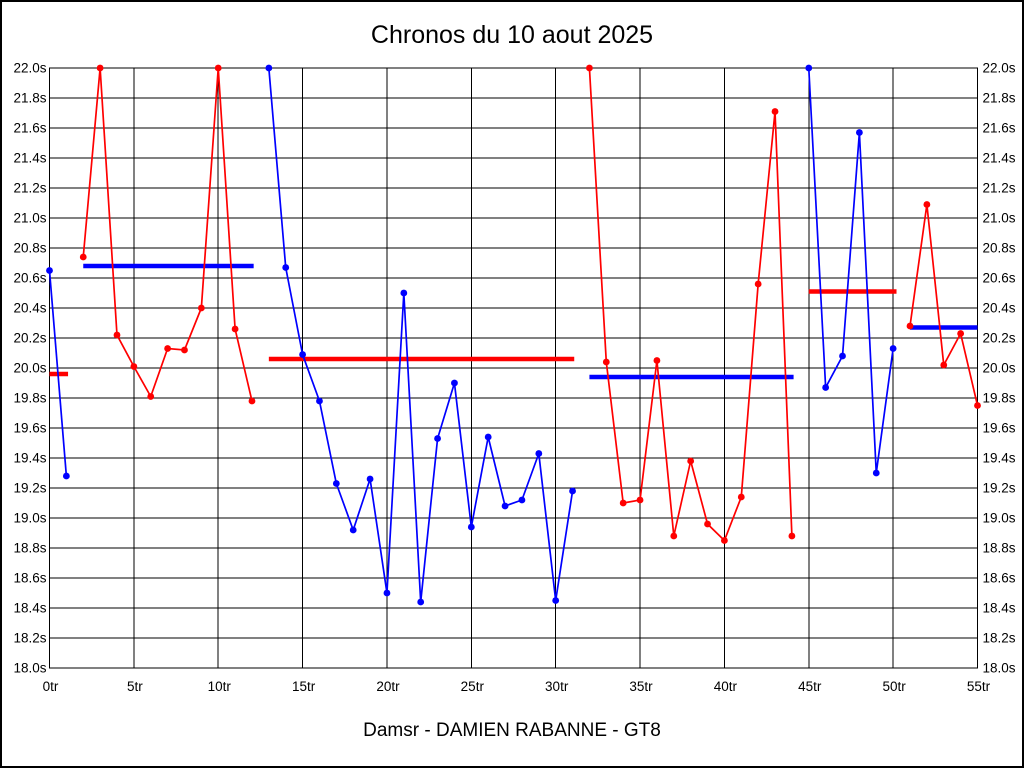 This screenshot has height=768, width=1024. Describe the element at coordinates (29, 368) in the screenshot. I see `y-tick-label-left: 20.0s` at that location.